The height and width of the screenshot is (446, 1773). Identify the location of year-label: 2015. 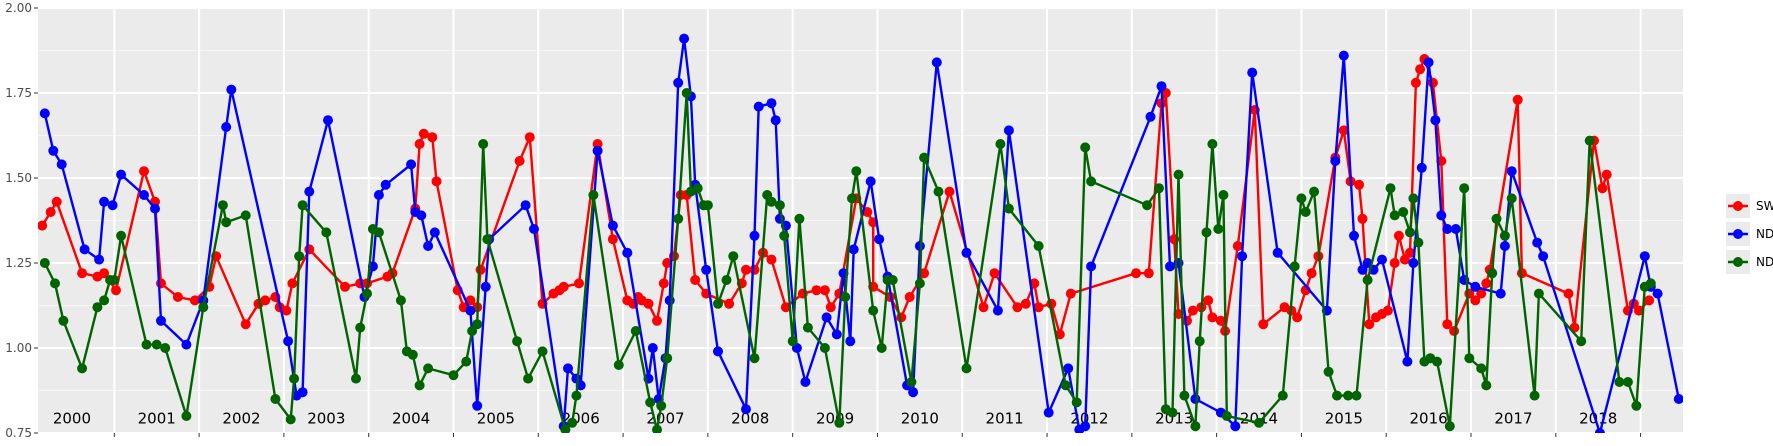
(1344, 418).